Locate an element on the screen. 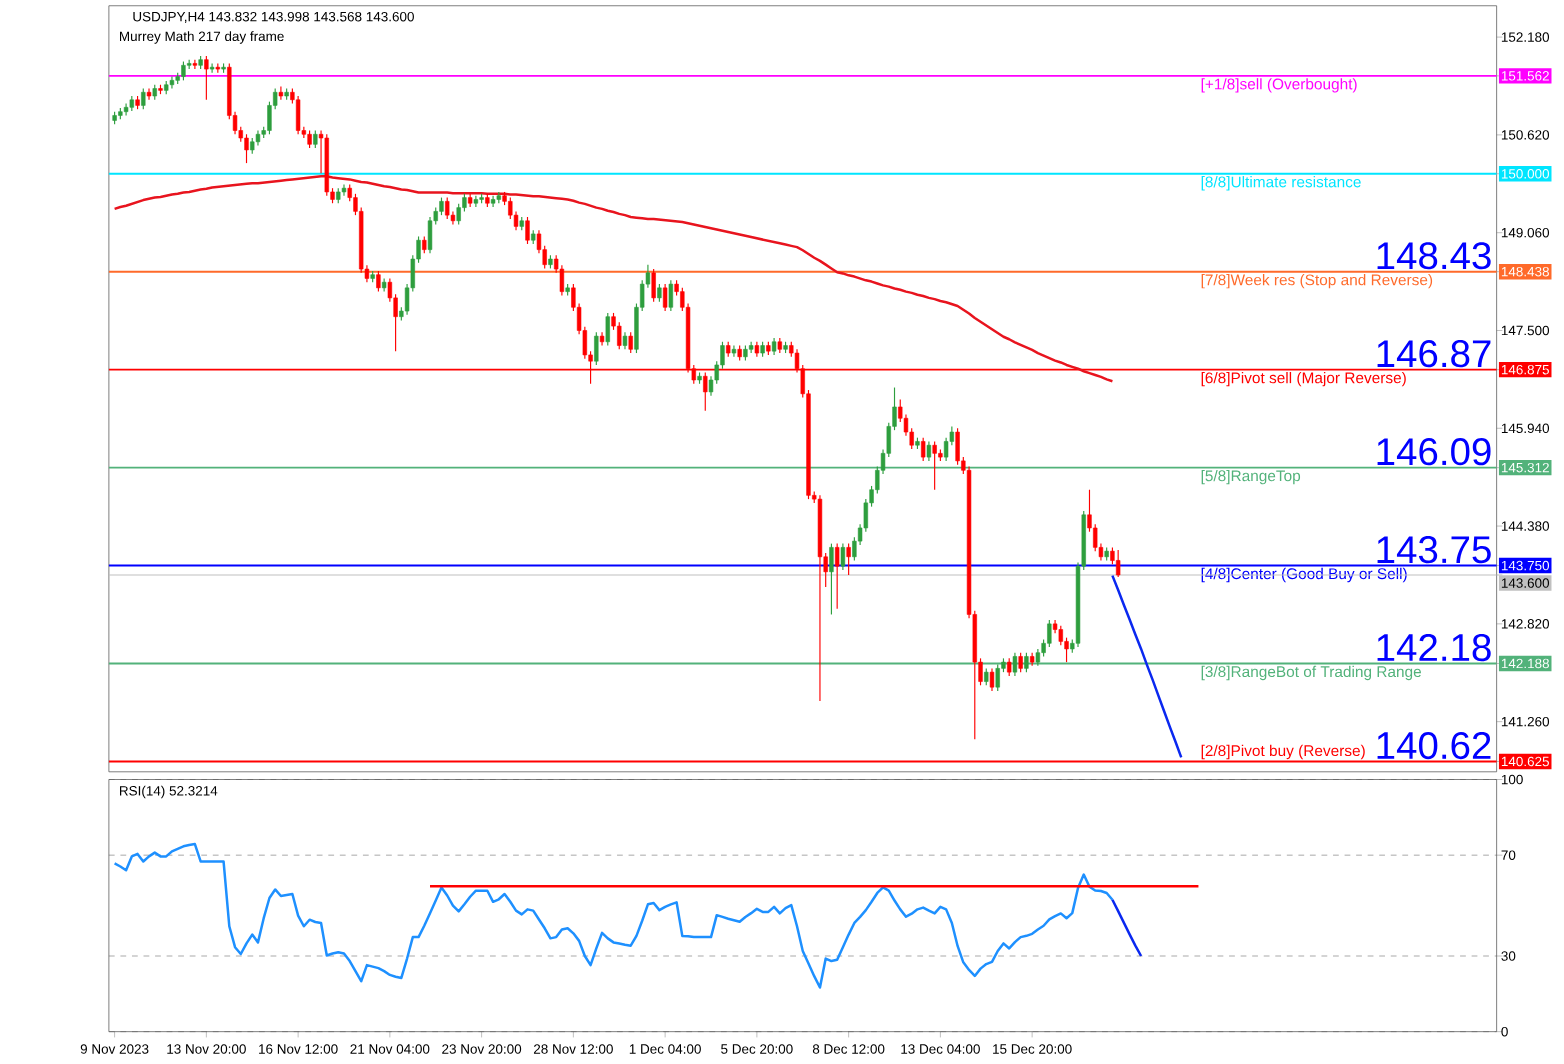  text: 140.62 is located at coordinates (1434, 745).